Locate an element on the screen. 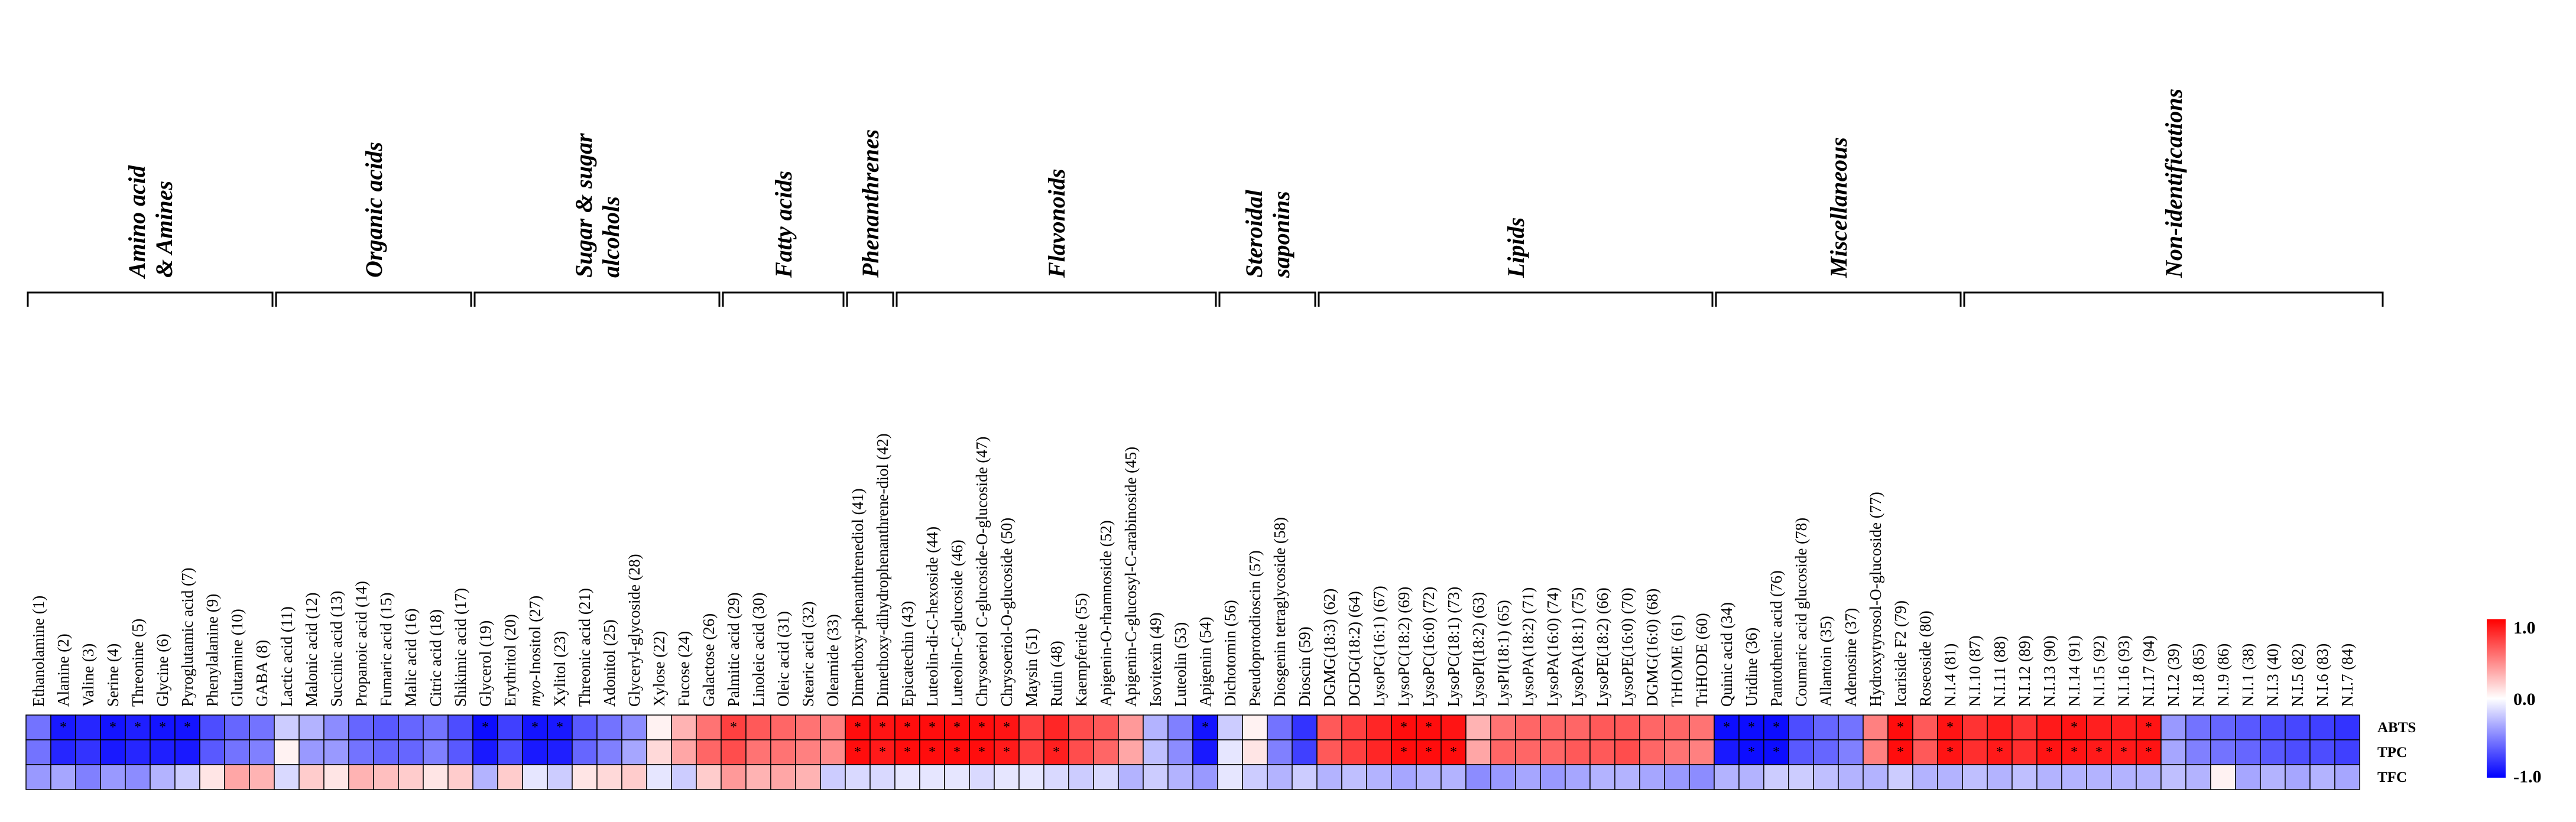  column-label: Allantoin (35) is located at coordinates (1826, 661).